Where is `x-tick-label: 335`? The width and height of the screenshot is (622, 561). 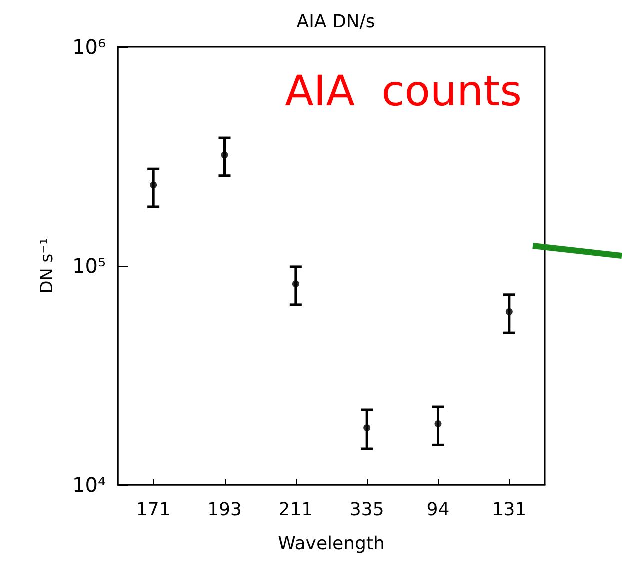 x-tick-label: 335 is located at coordinates (367, 510).